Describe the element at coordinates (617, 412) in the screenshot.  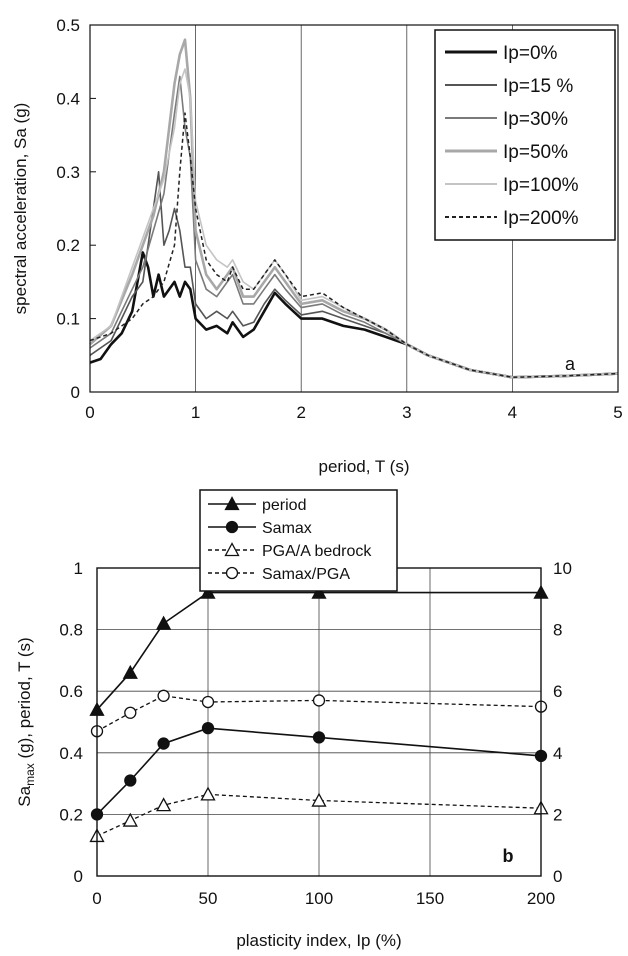
I see `panel-a-x-tick-label: 5` at that location.